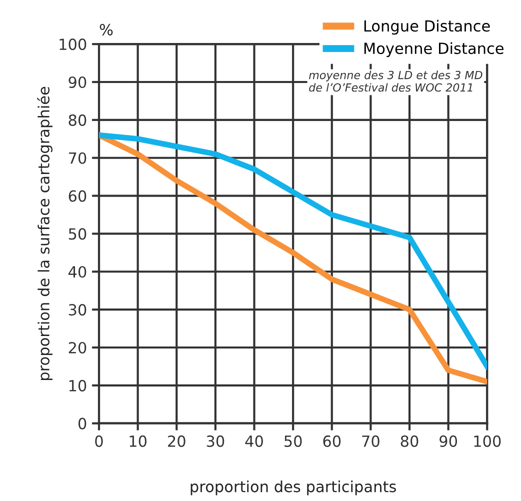  What do you see at coordinates (449, 441) in the screenshot?
I see `x-tick-label: 90` at bounding box center [449, 441].